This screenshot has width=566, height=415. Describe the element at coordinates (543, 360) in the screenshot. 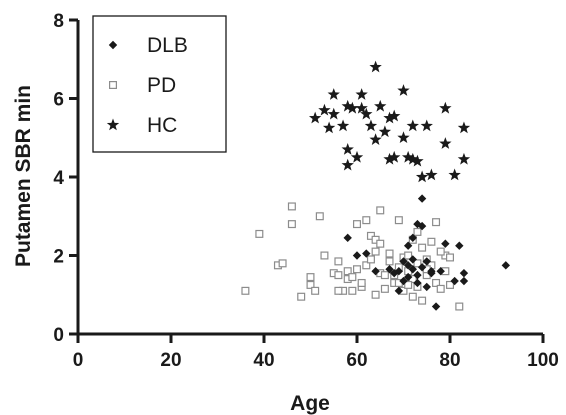

I see `x-tick-label: 100` at that location.